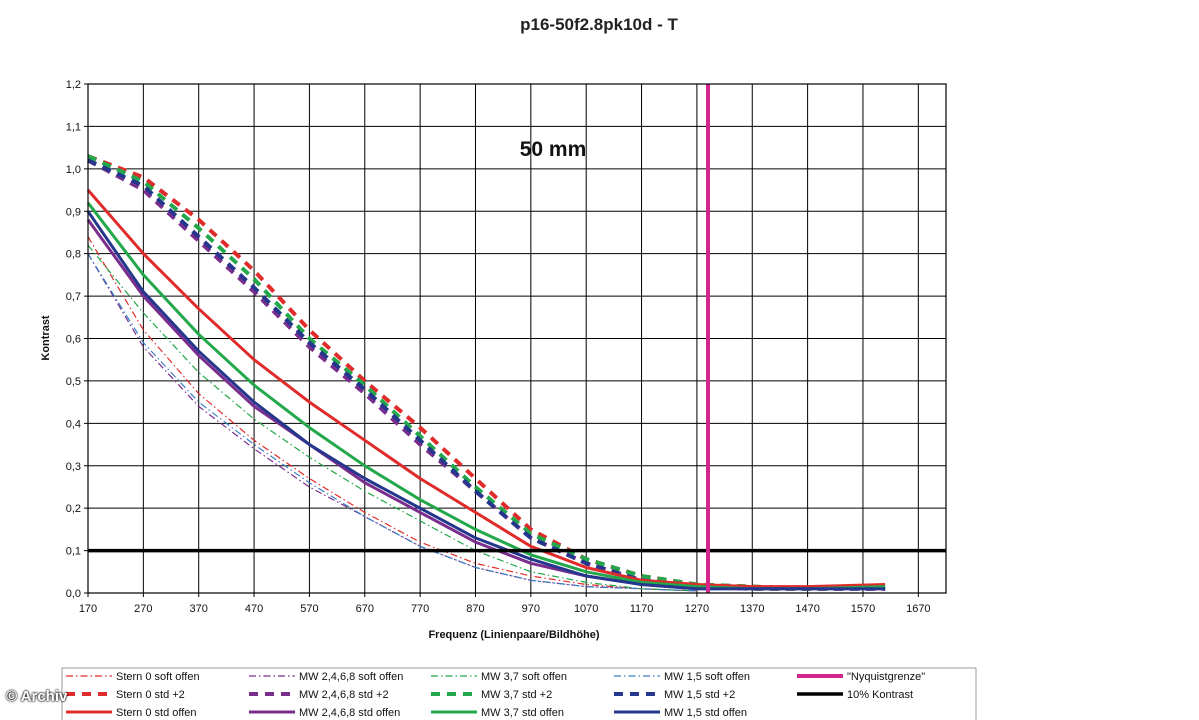 This screenshot has width=1199, height=720. Describe the element at coordinates (697, 609) in the screenshot. I see `x-tick-label: 1270` at that location.